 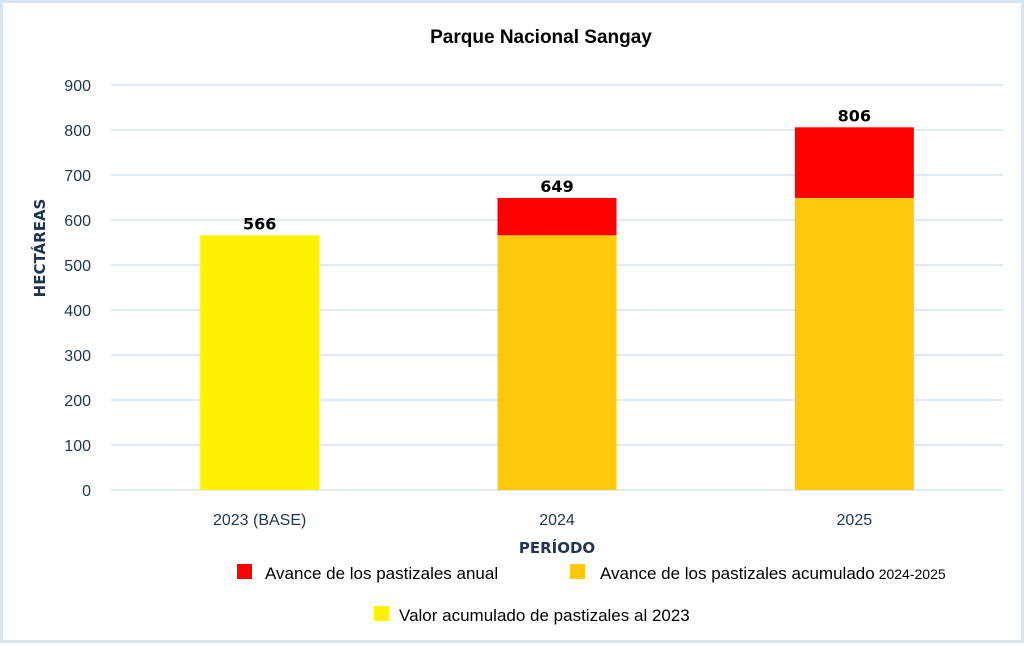 I want to click on legend-swatch-acumulado, so click(x=577, y=571).